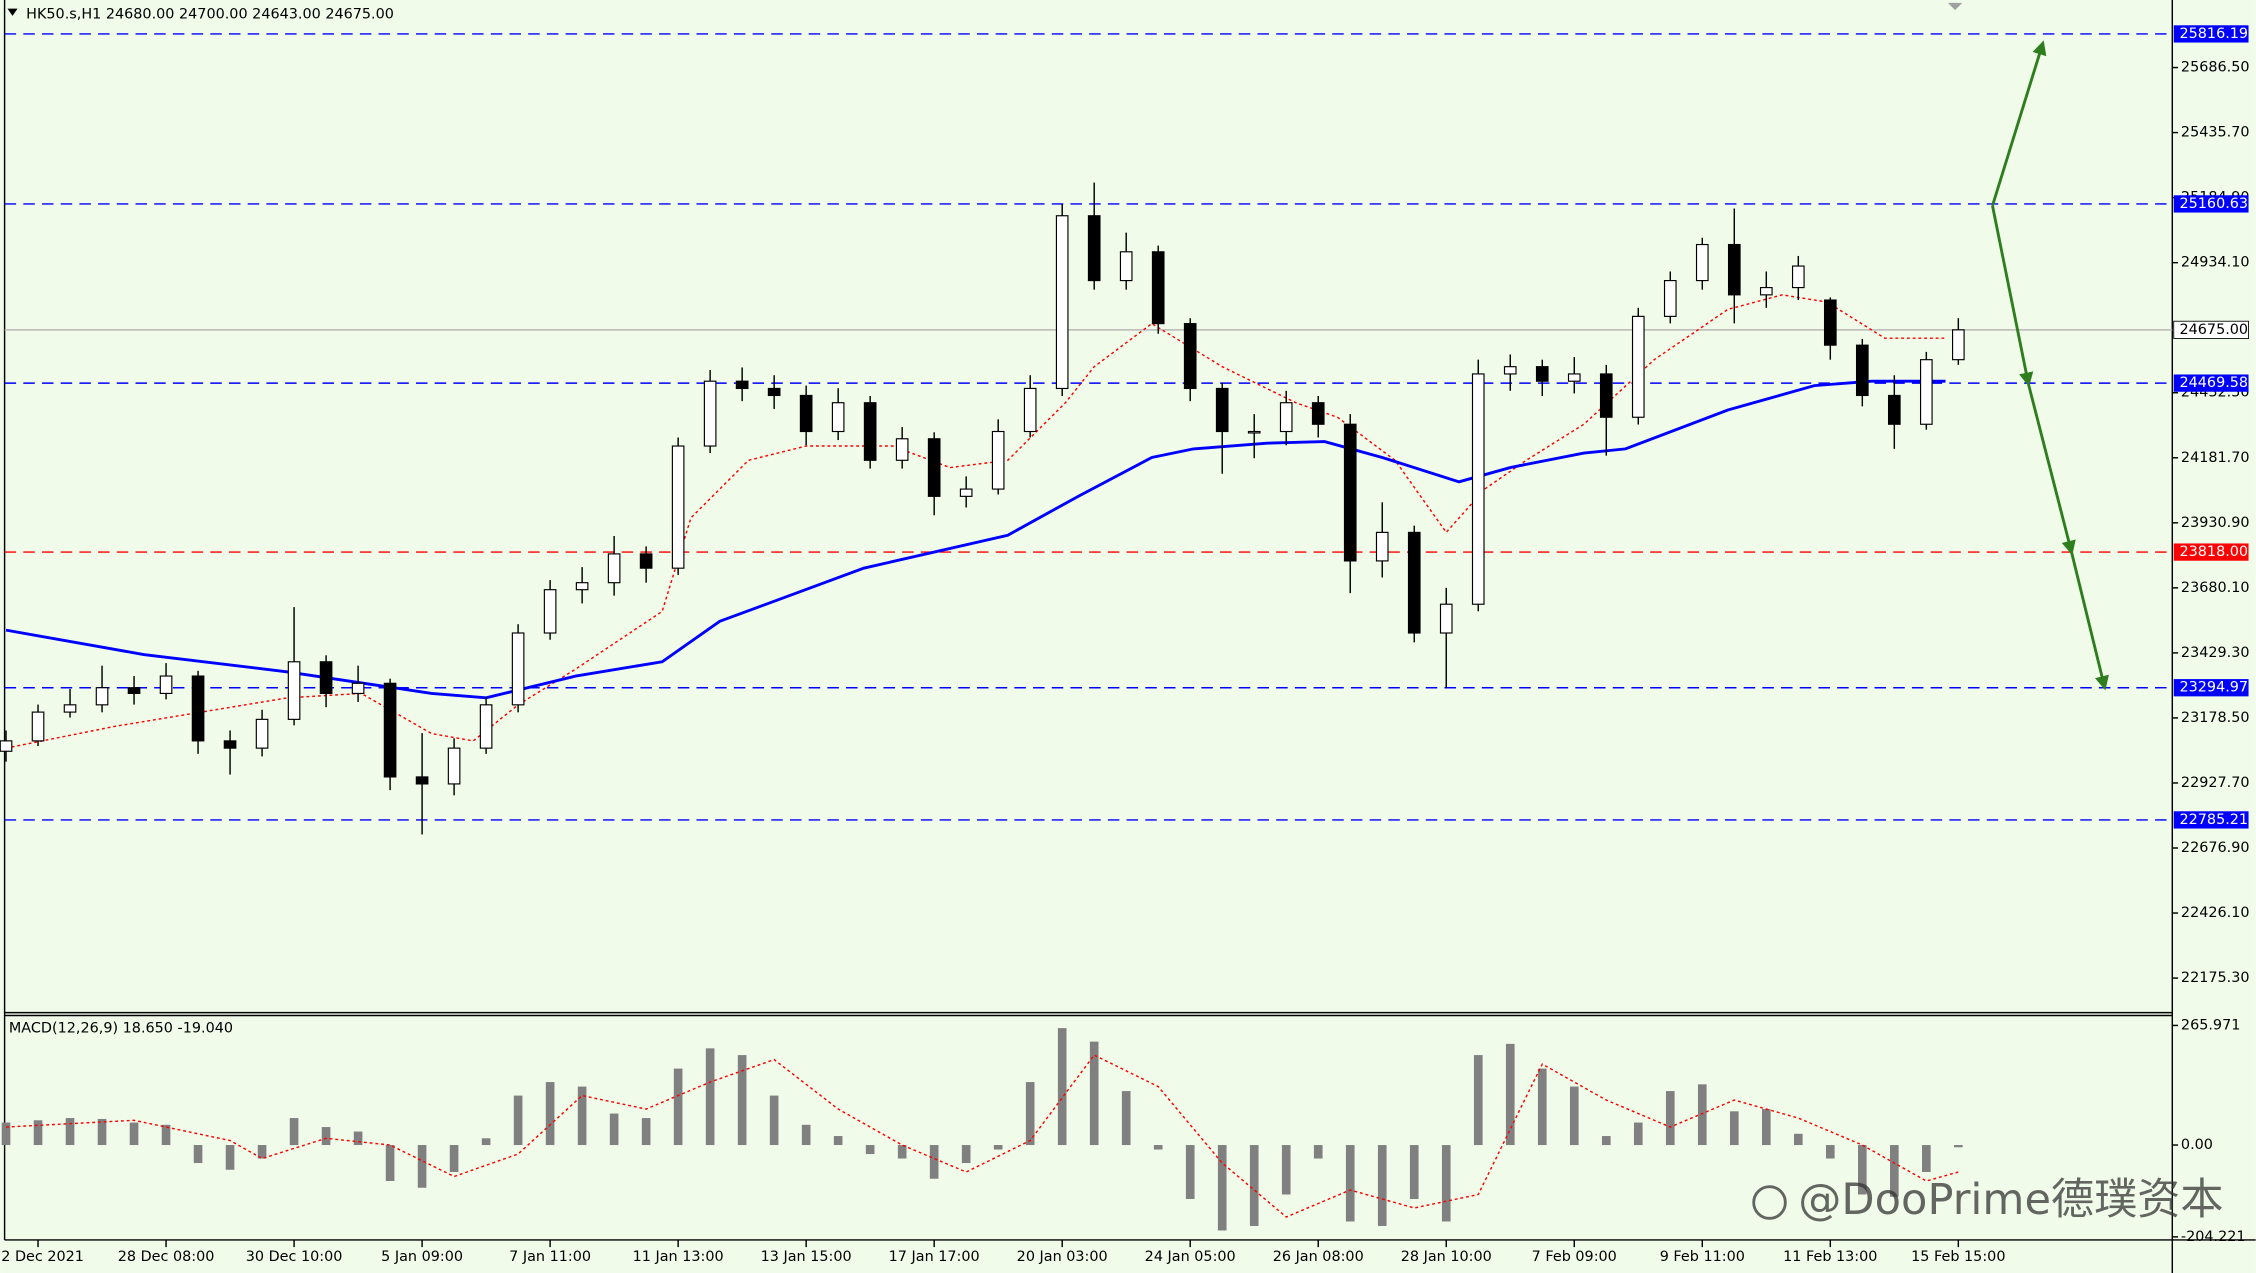 The image size is (2256, 1273). I want to click on x-tick-label: 30 Dec 10:00, so click(294, 1257).